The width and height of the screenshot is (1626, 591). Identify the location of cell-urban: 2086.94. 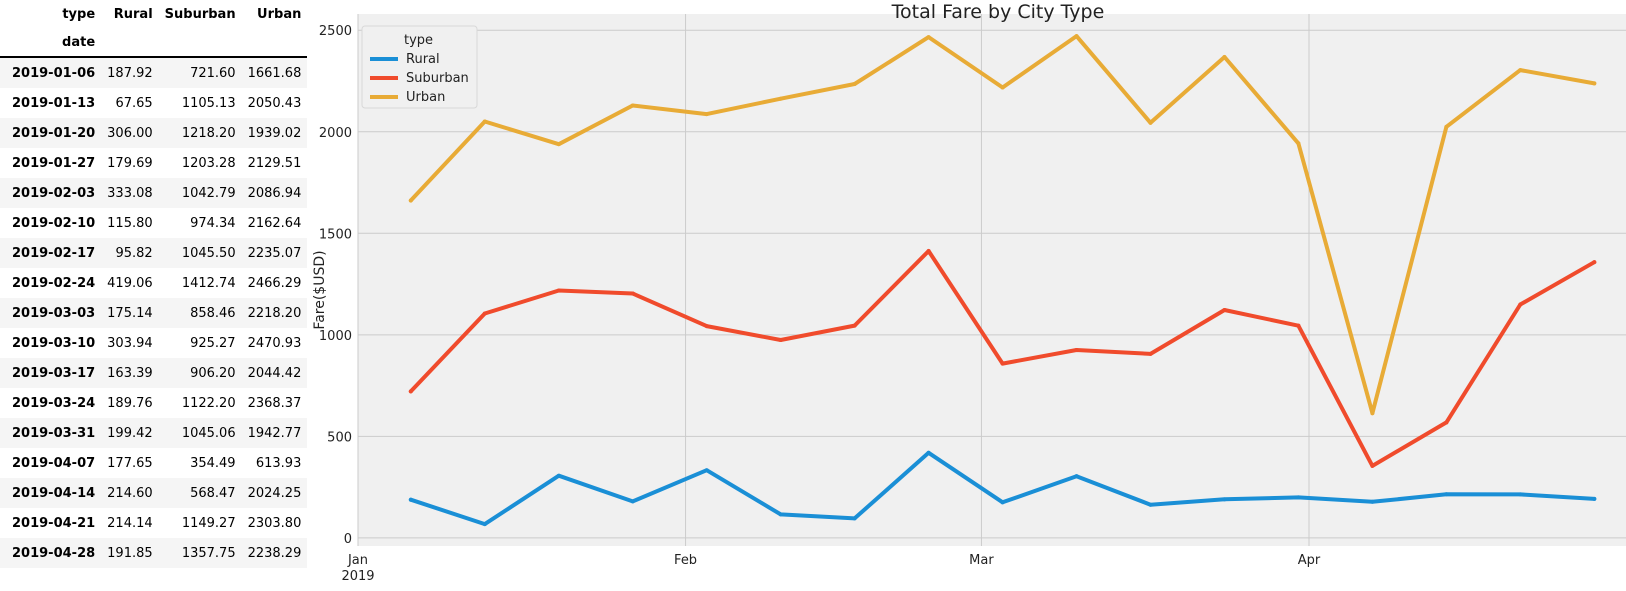
(274, 193).